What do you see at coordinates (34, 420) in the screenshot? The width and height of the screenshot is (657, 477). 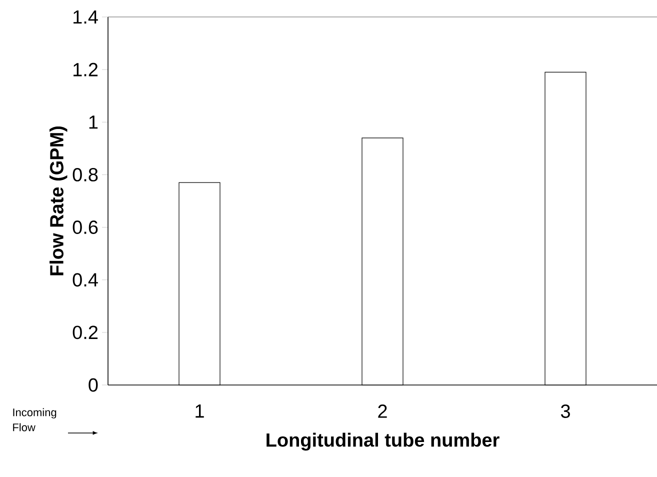 I see `text: Incoming Flow` at bounding box center [34, 420].